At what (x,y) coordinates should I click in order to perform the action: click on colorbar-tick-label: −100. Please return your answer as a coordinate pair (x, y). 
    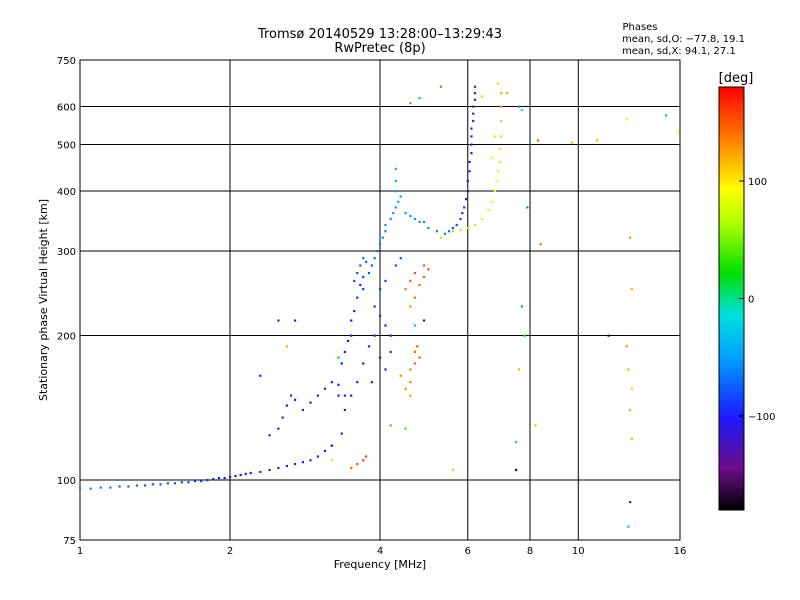
    Looking at the image, I should click on (761, 417).